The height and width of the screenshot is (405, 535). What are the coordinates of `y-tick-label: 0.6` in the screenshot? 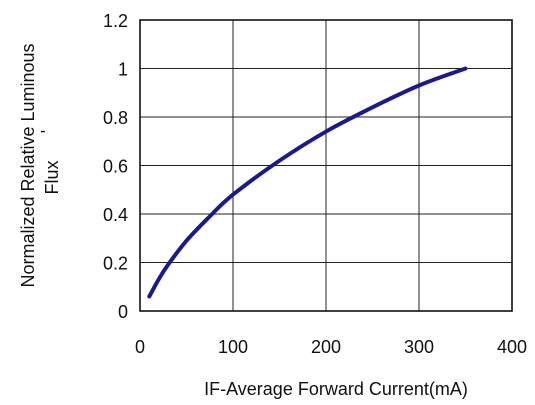 It's located at (115, 167).